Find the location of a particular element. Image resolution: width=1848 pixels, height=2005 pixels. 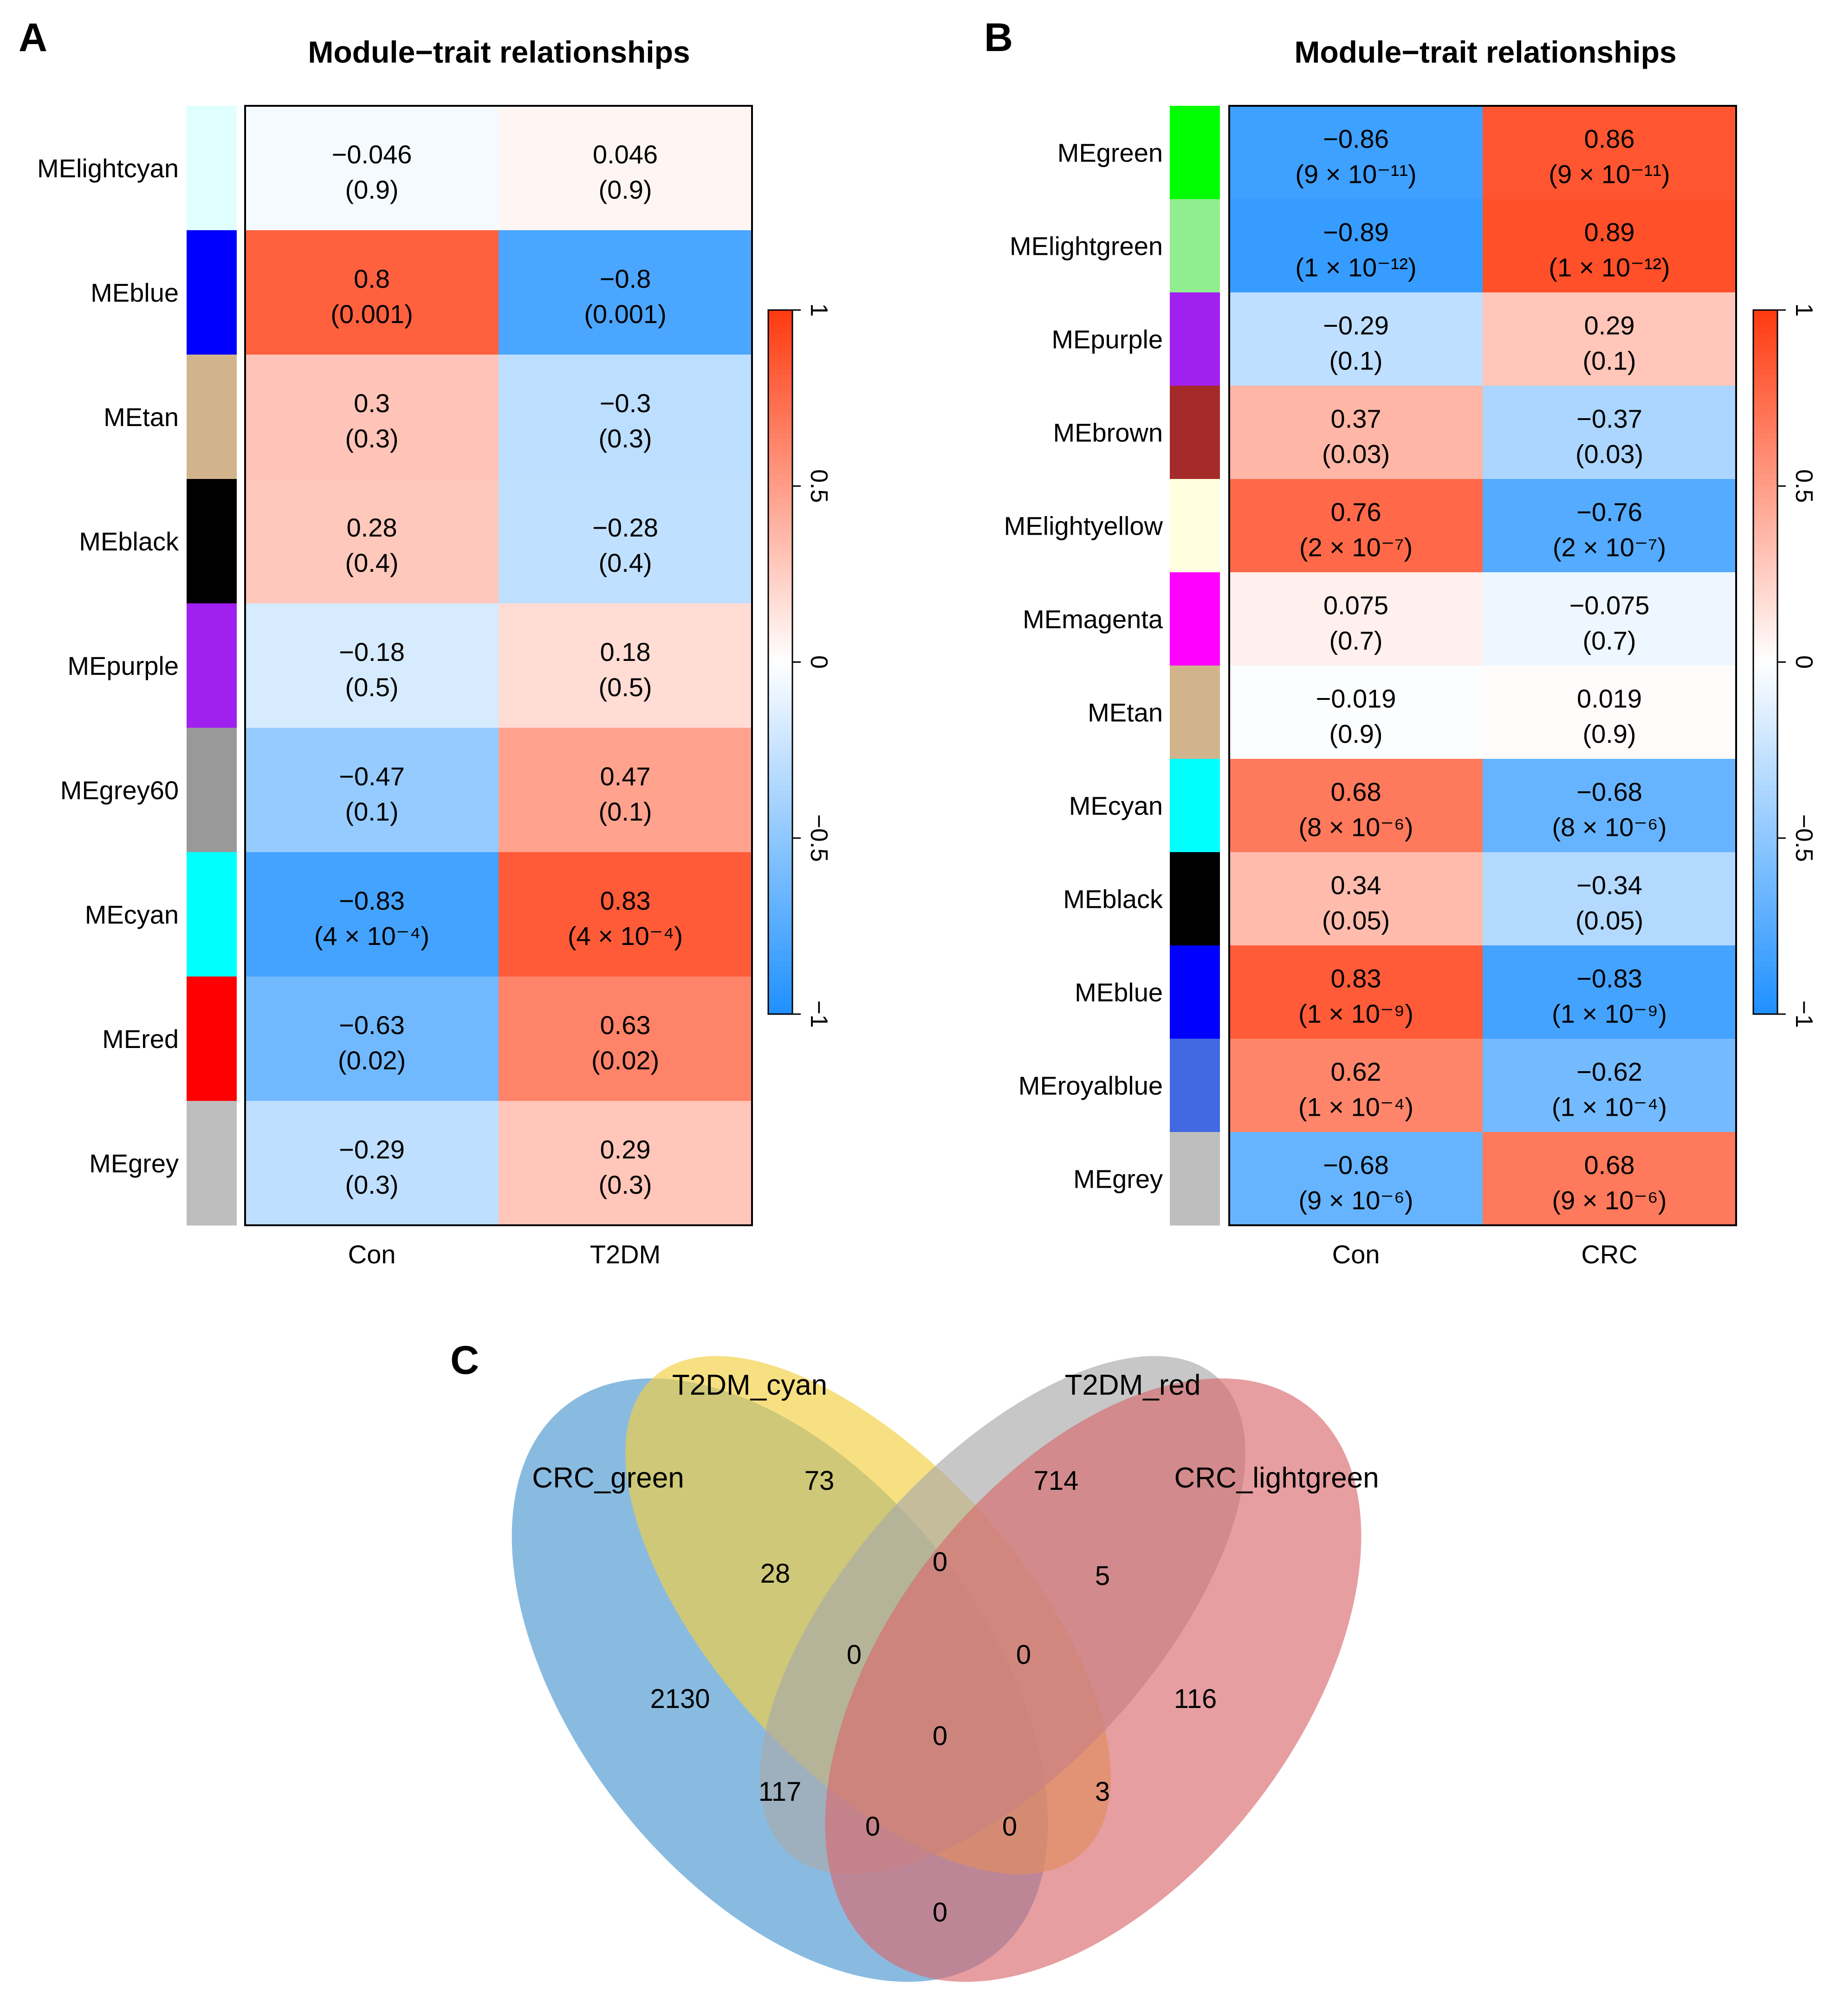

cell-pvalue: (0.7) is located at coordinates (1609, 640).